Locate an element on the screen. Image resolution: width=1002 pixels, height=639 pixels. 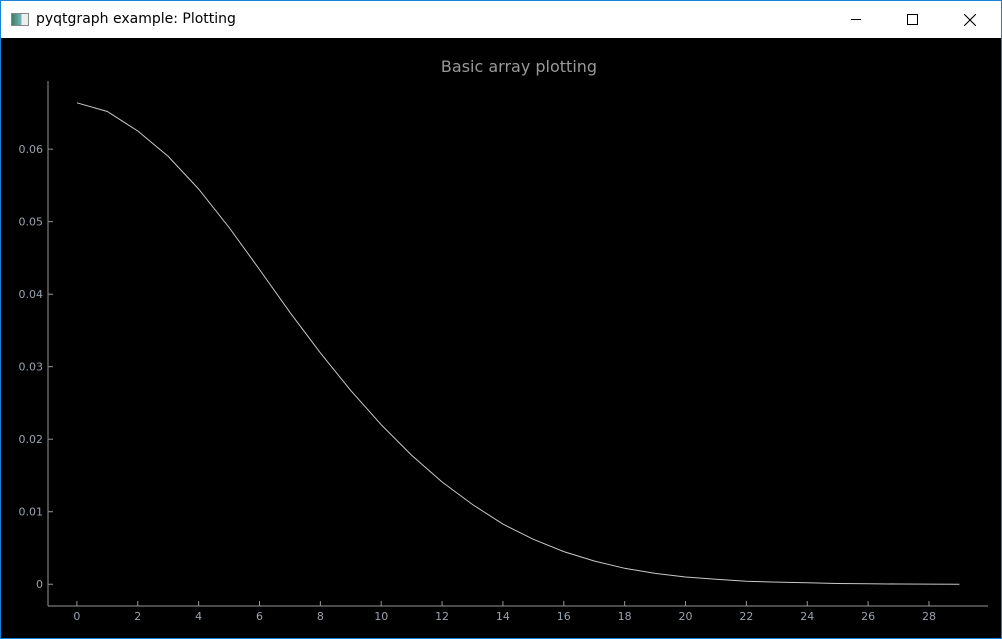
x-tick-label: 0 is located at coordinates (76, 616).